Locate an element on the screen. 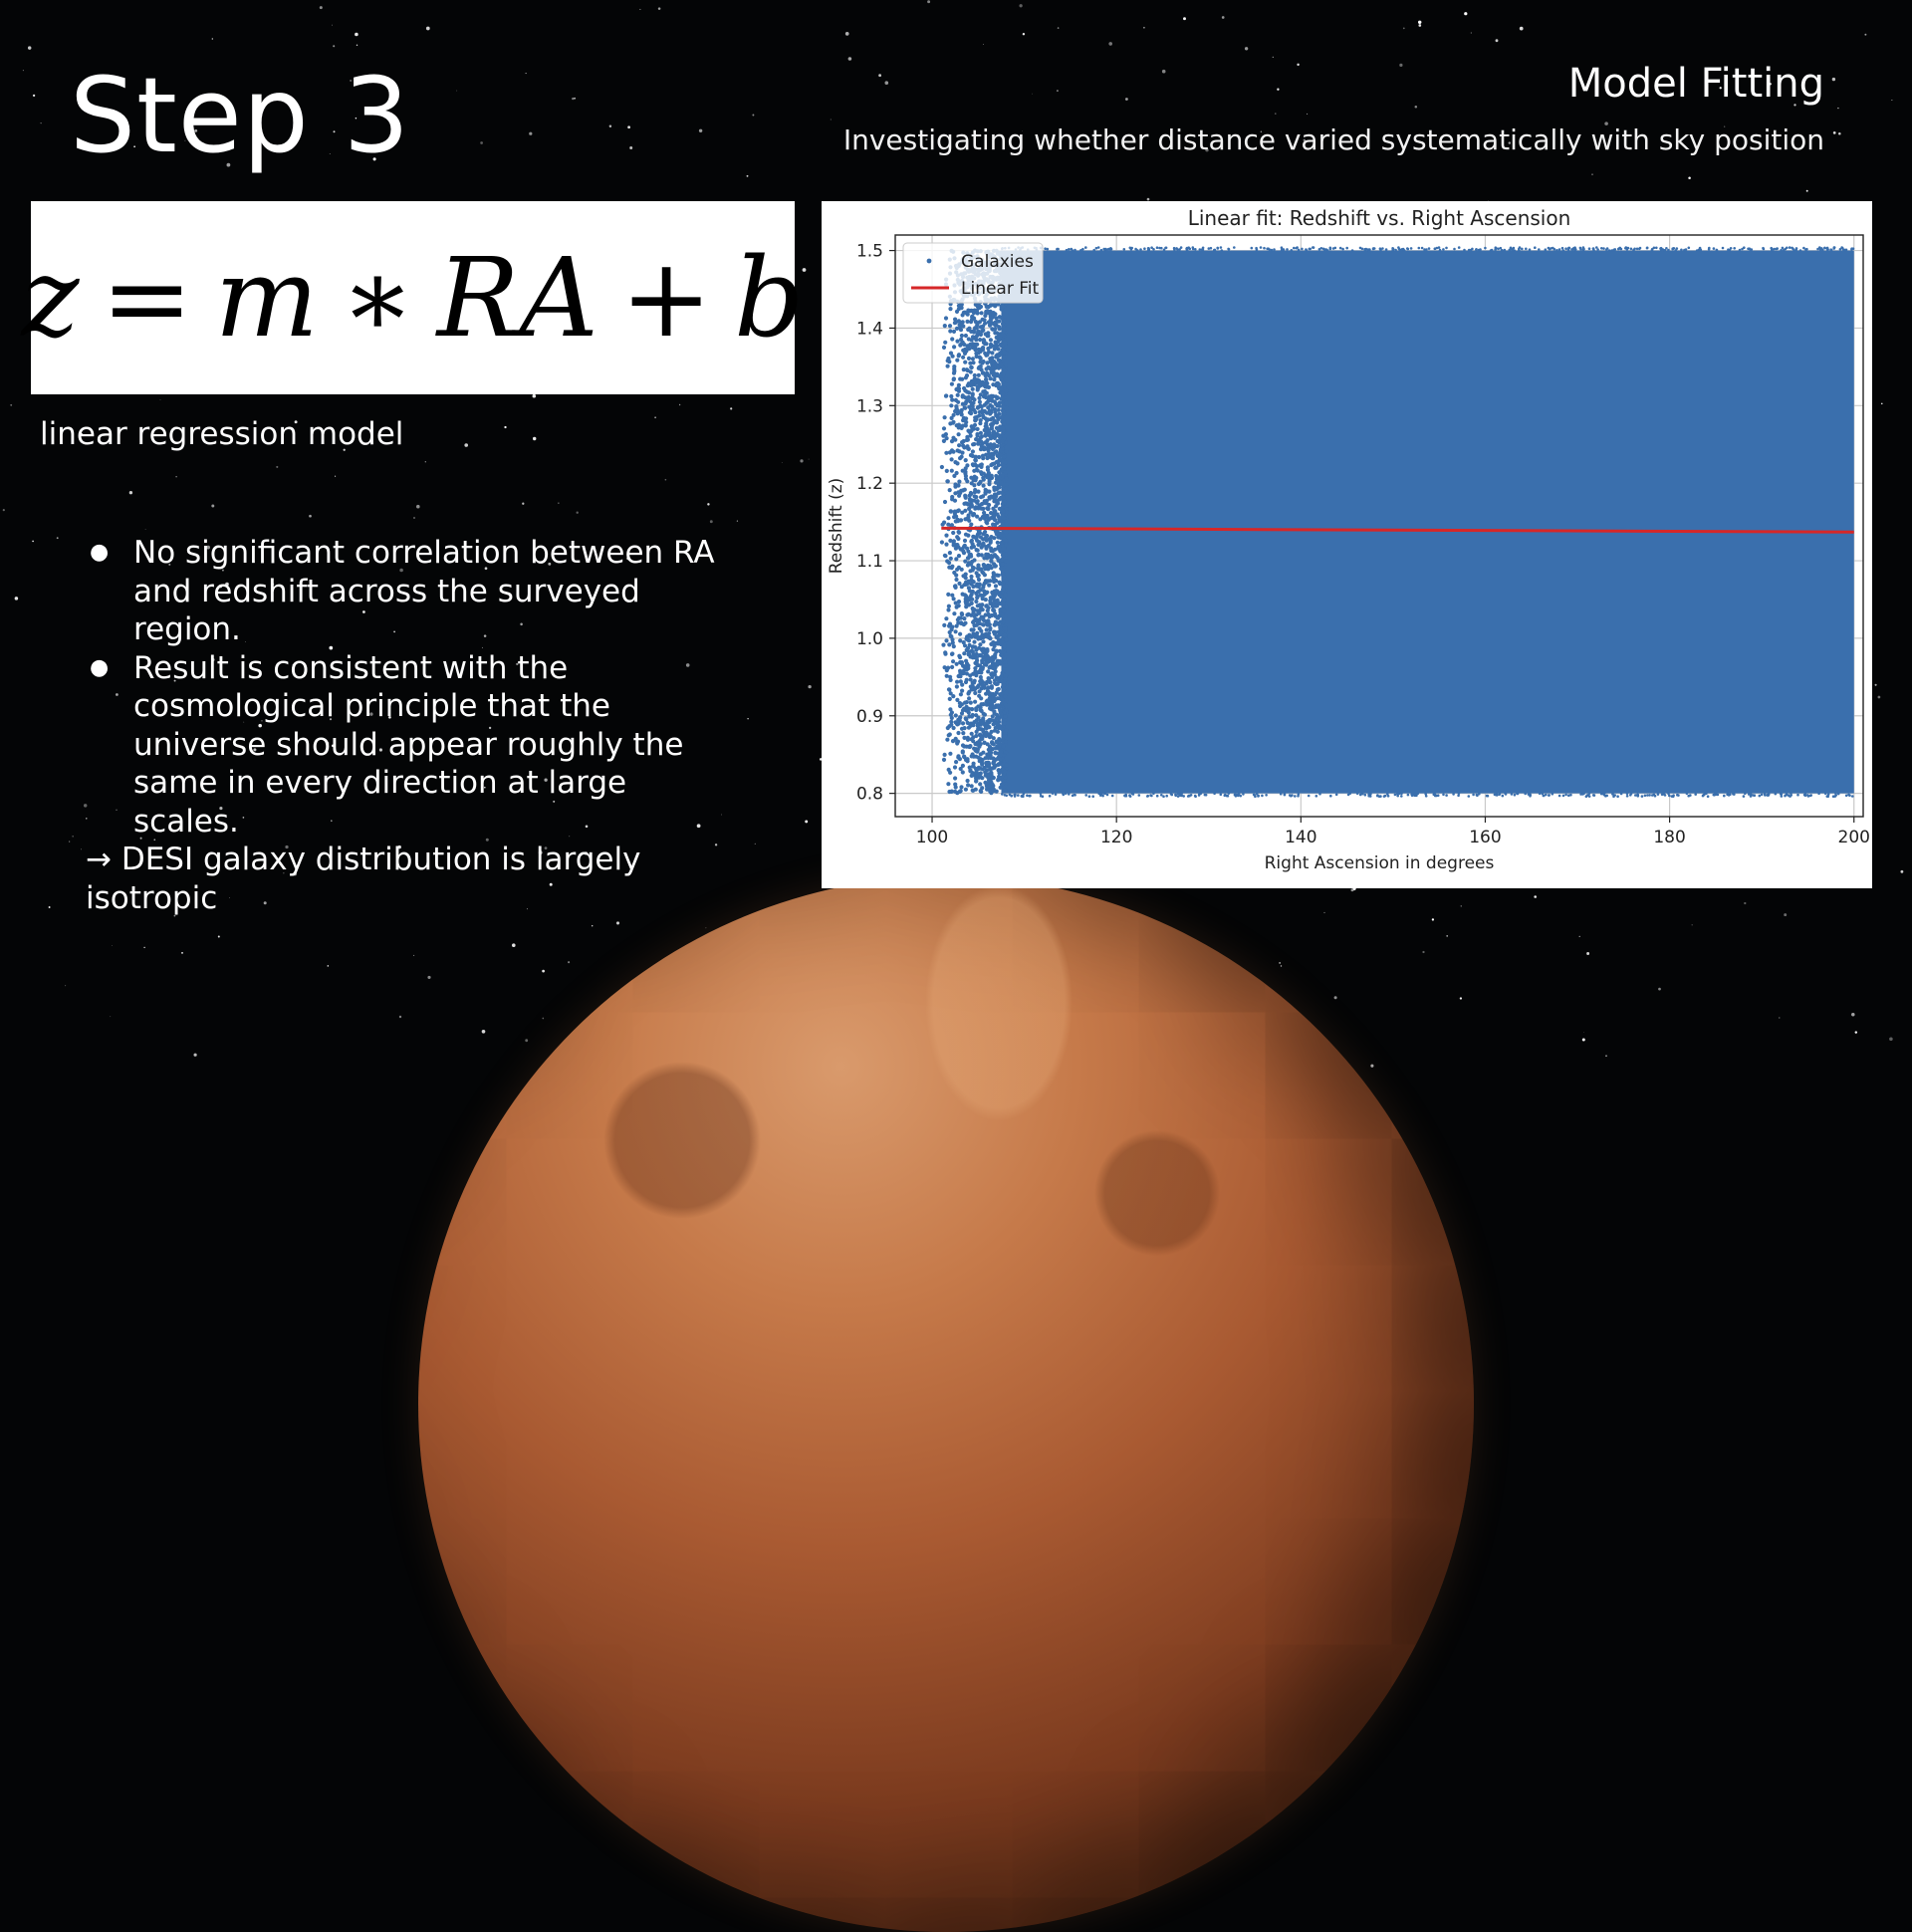 The width and height of the screenshot is (1912, 1932). formula-b: b is located at coordinates (769, 298).